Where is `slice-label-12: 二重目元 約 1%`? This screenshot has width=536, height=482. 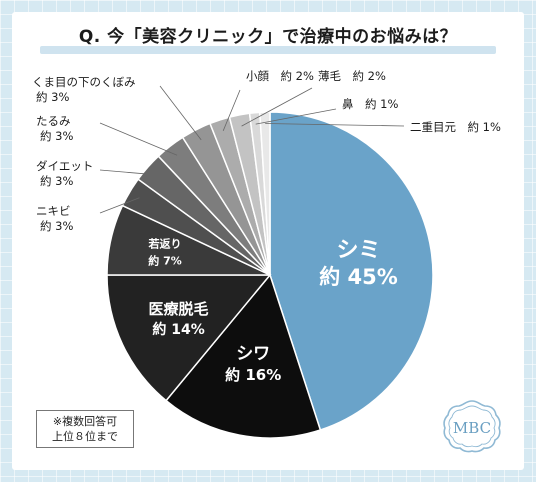 slice-label-12: 二重目元 約 1% is located at coordinates (455, 127).